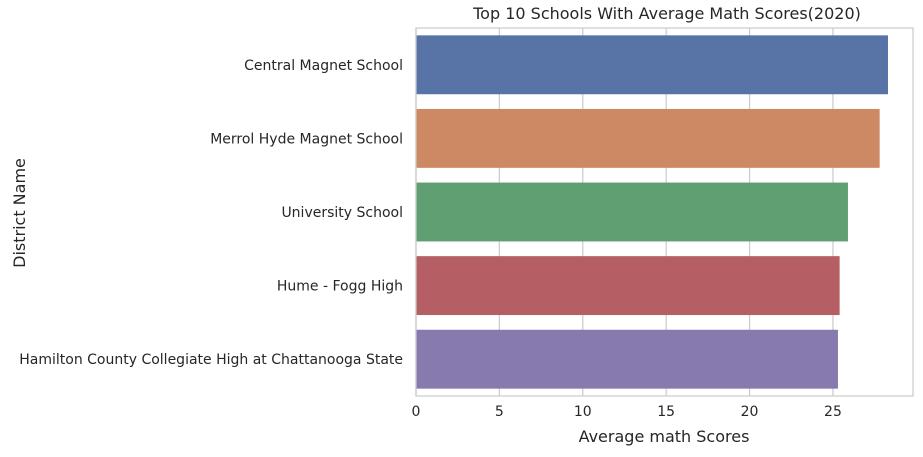 The width and height of the screenshot is (923, 457). Describe the element at coordinates (342, 213) in the screenshot. I see `y-tick-label: University School` at that location.